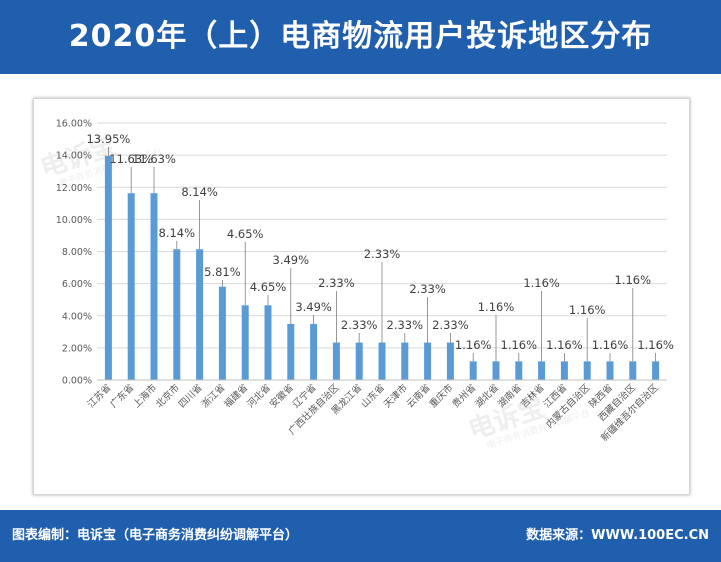 This screenshot has width=721, height=562. Describe the element at coordinates (190, 396) in the screenshot. I see `x-tick-label: 四川省` at that location.